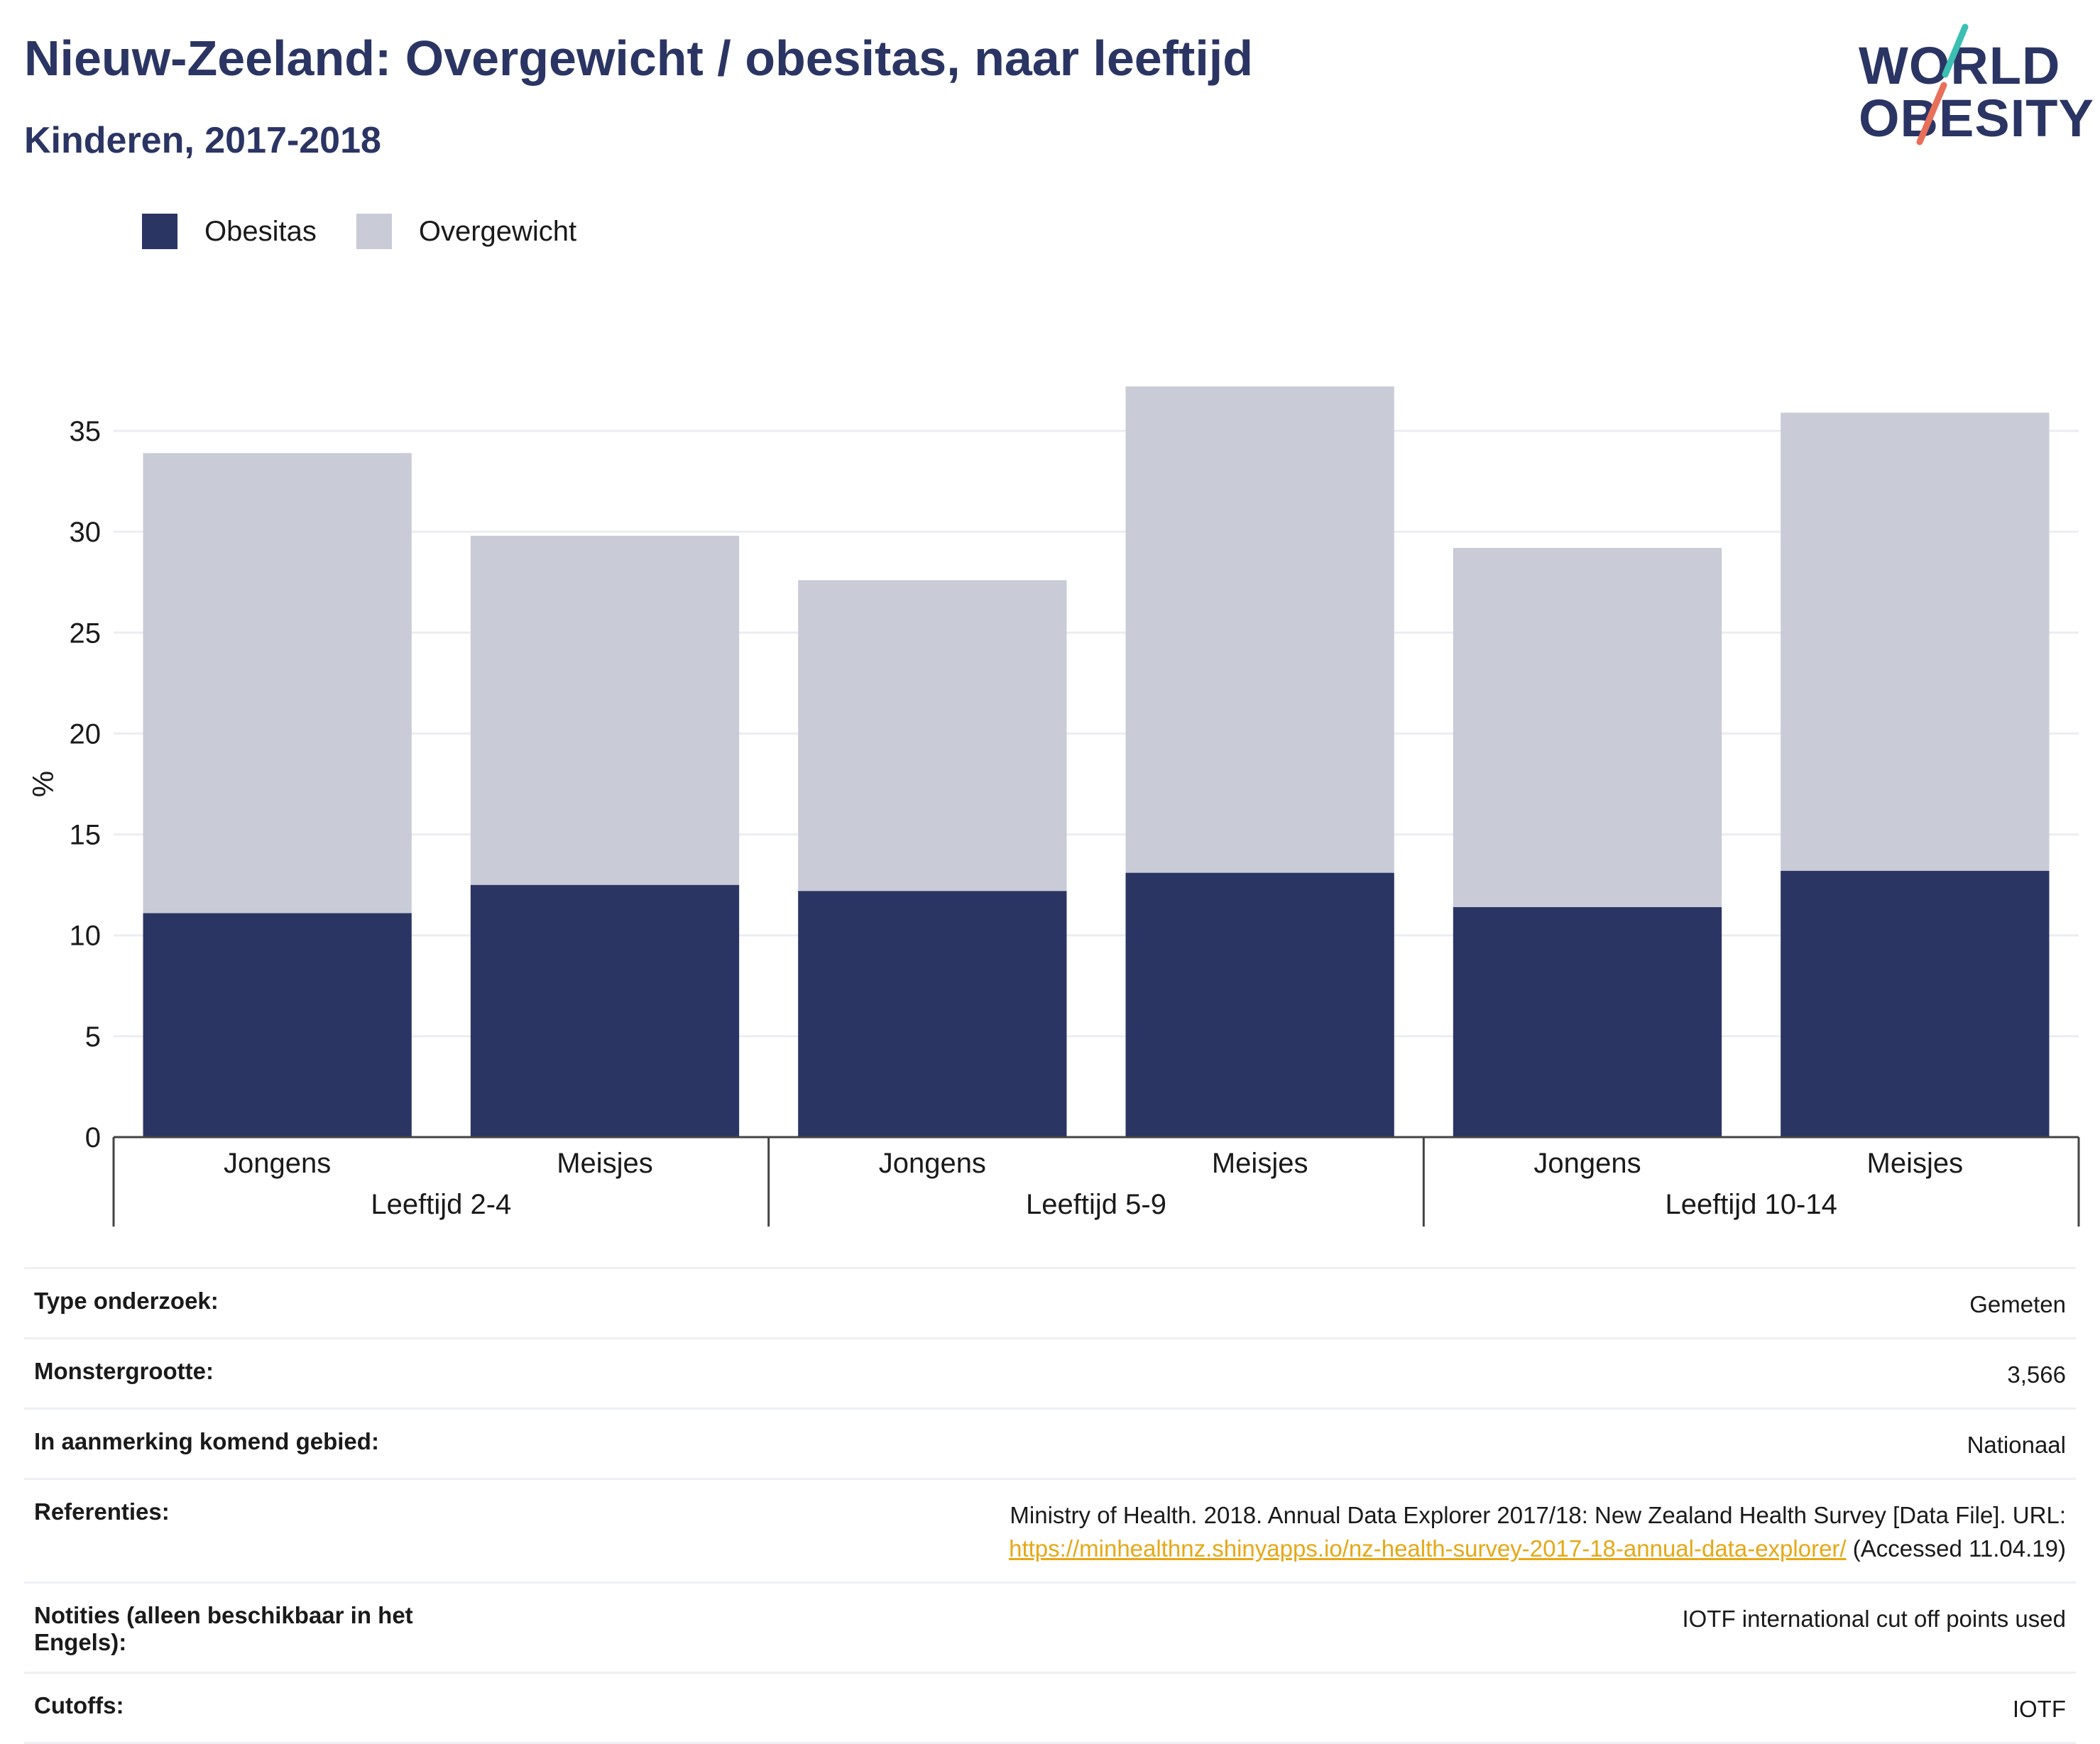  I want to click on legend-swatch-overgewicht, so click(374, 231).